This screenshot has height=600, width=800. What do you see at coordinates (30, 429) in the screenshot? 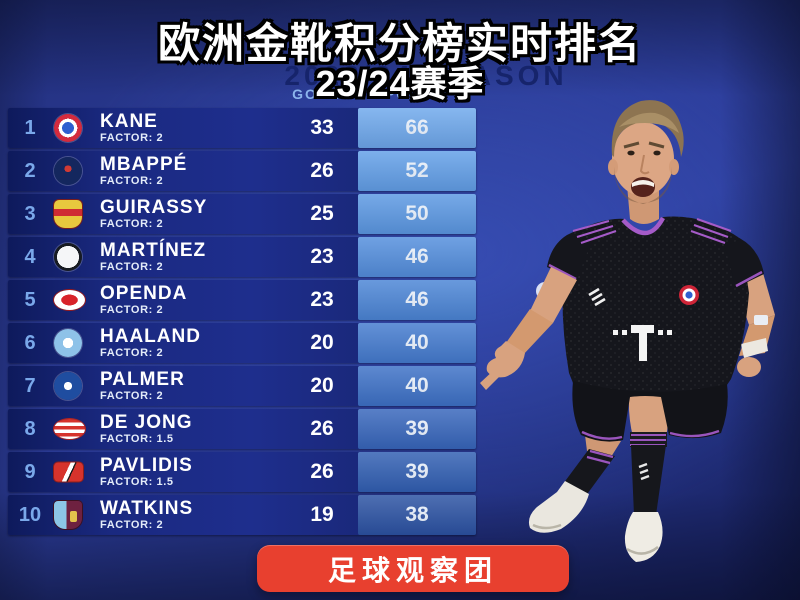
I see `rank-cell: 8` at bounding box center [30, 429].